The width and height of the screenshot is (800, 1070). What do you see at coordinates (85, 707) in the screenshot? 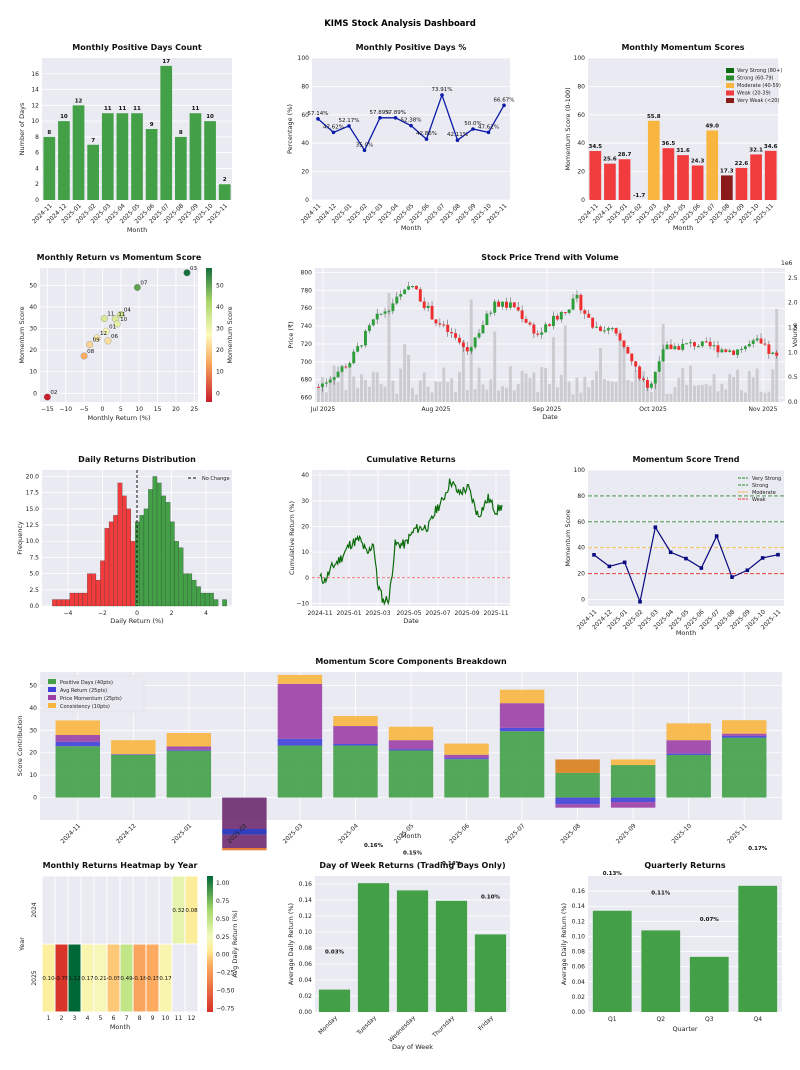
I see `components-legend-label: Consistency (10pts)` at bounding box center [85, 707].